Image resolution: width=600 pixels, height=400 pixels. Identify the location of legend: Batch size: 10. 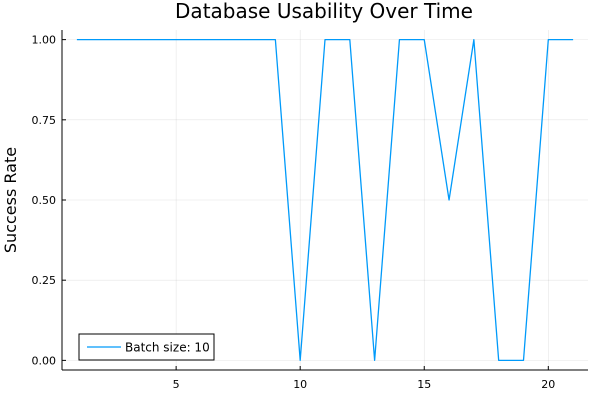
(146, 347).